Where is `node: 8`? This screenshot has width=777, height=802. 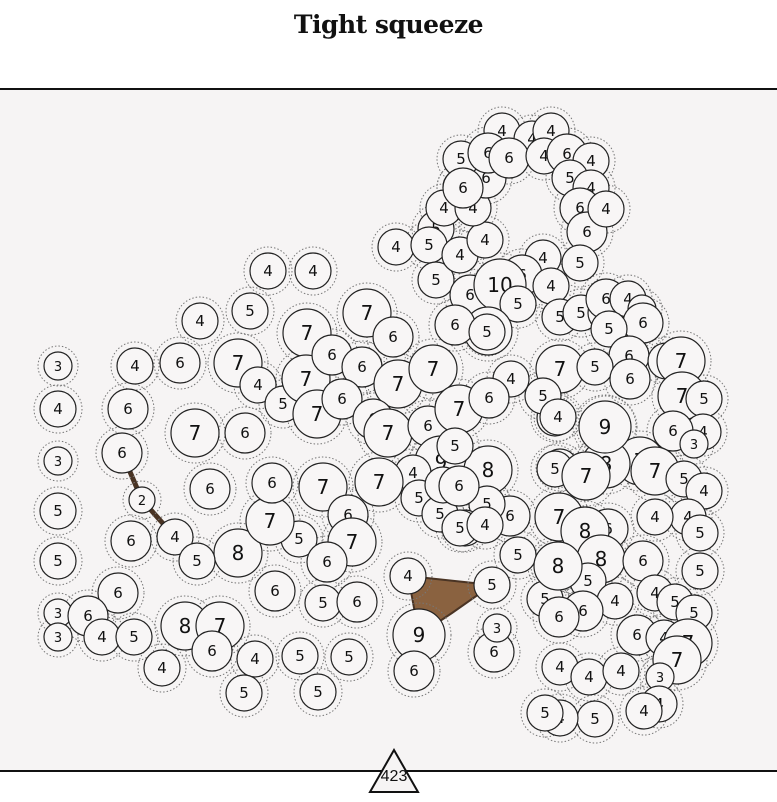
node: 8 is located at coordinates (558, 566).